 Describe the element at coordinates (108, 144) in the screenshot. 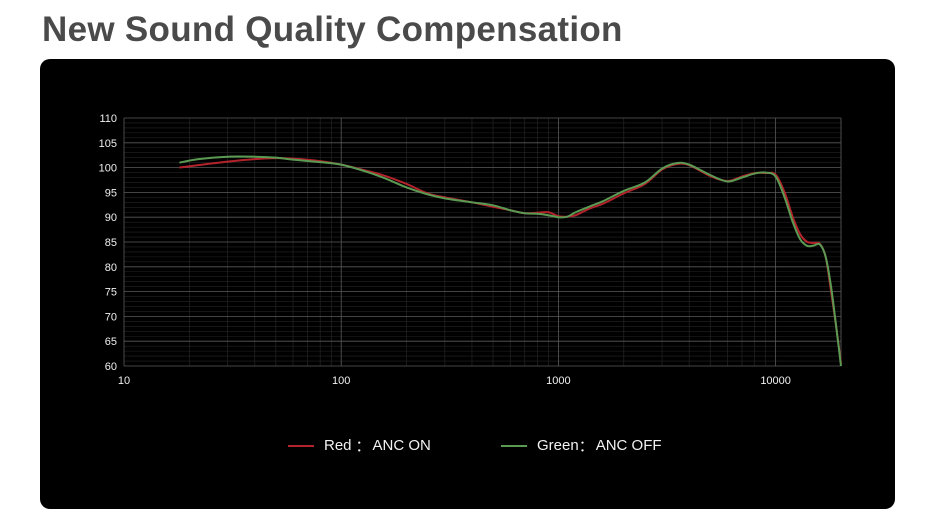

I see `y-tick-label: 105` at that location.